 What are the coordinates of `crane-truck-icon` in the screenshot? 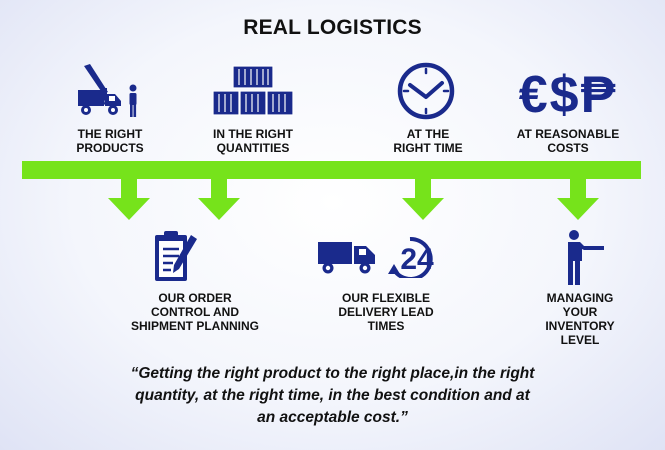 It's located at (107, 90).